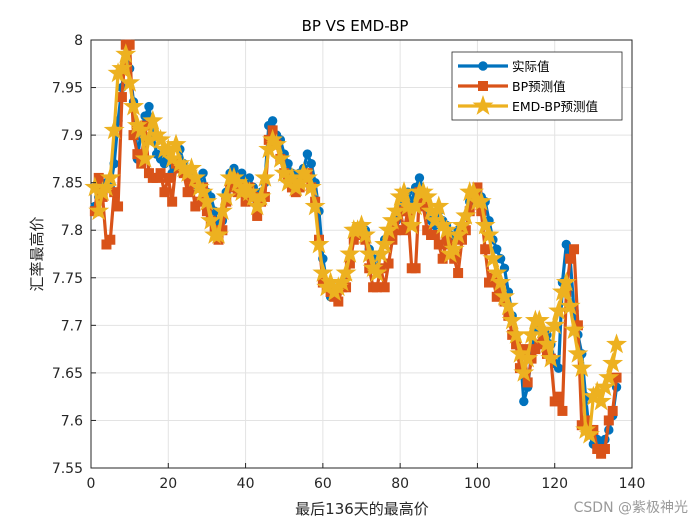  What do you see at coordinates (483, 66) in the screenshot?
I see `legend-marker-actual` at bounding box center [483, 66].